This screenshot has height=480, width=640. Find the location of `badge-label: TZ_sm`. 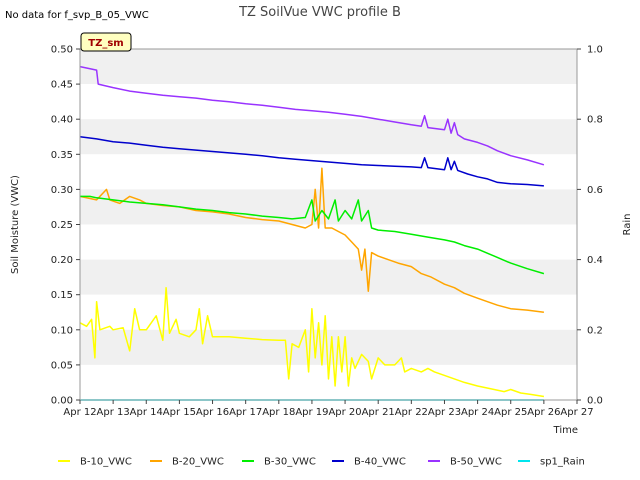

badge-label: TZ_sm is located at coordinates (105, 43).